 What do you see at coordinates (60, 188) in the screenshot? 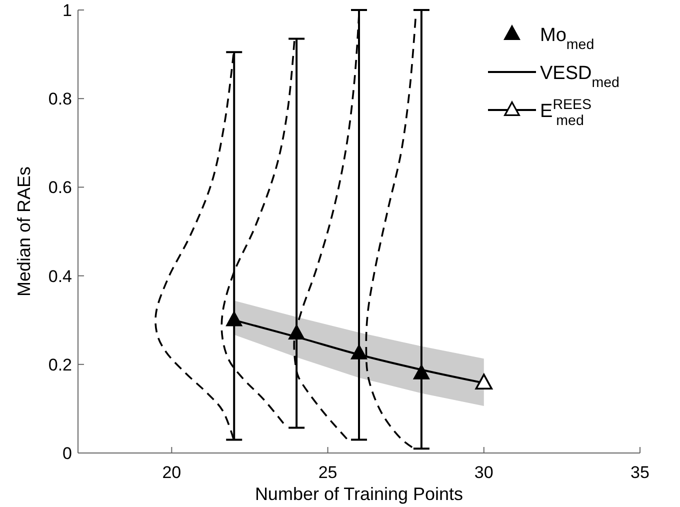
I see `y-tick-label: 0.6` at bounding box center [60, 188].